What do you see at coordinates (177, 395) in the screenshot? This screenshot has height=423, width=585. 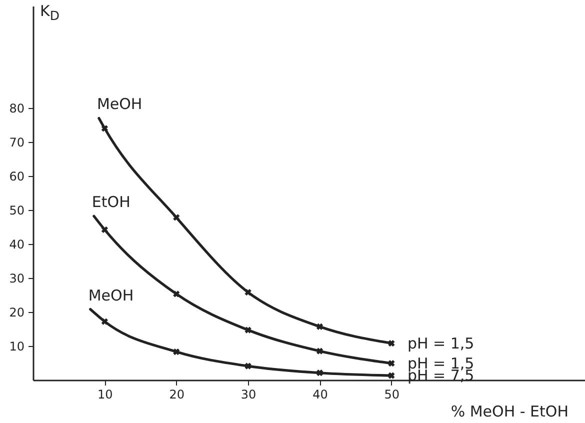 I see `x-tick-label: 20` at bounding box center [177, 395].